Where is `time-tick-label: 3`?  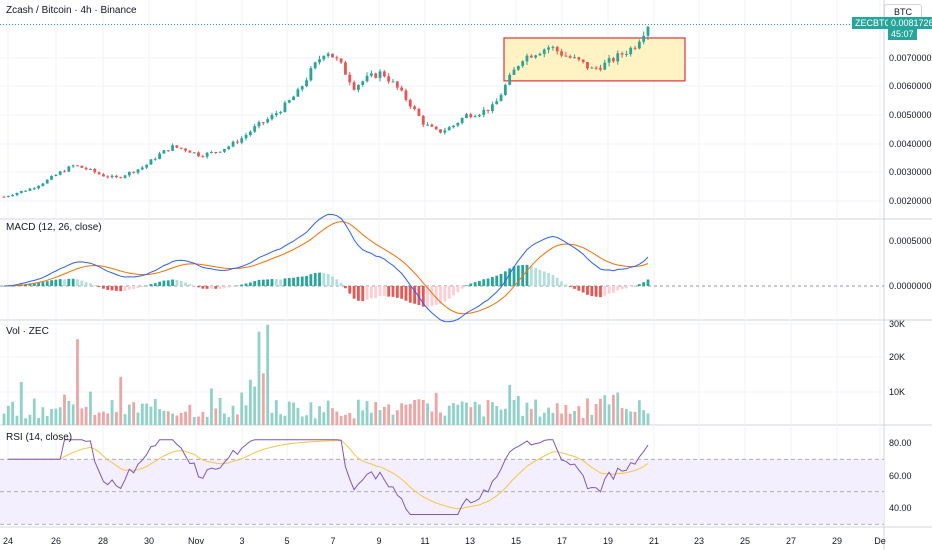 time-tick-label: 3 is located at coordinates (241, 541).